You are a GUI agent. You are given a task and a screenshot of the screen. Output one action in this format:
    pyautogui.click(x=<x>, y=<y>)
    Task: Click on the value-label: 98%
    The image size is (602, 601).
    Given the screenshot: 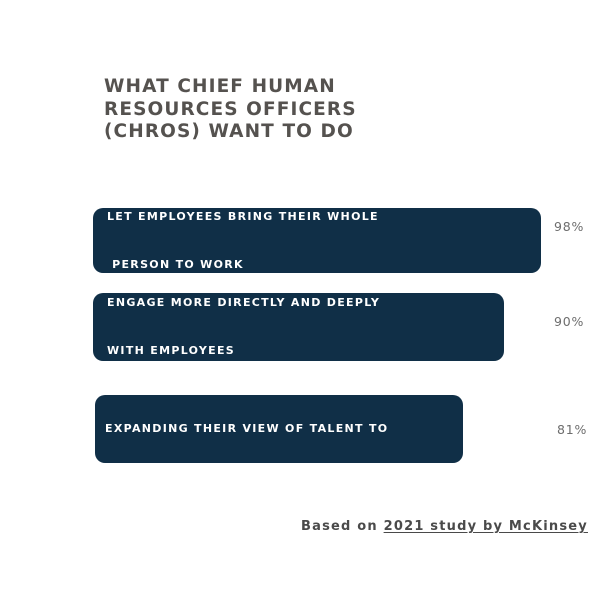 What is the action you would take?
    pyautogui.click(x=569, y=226)
    